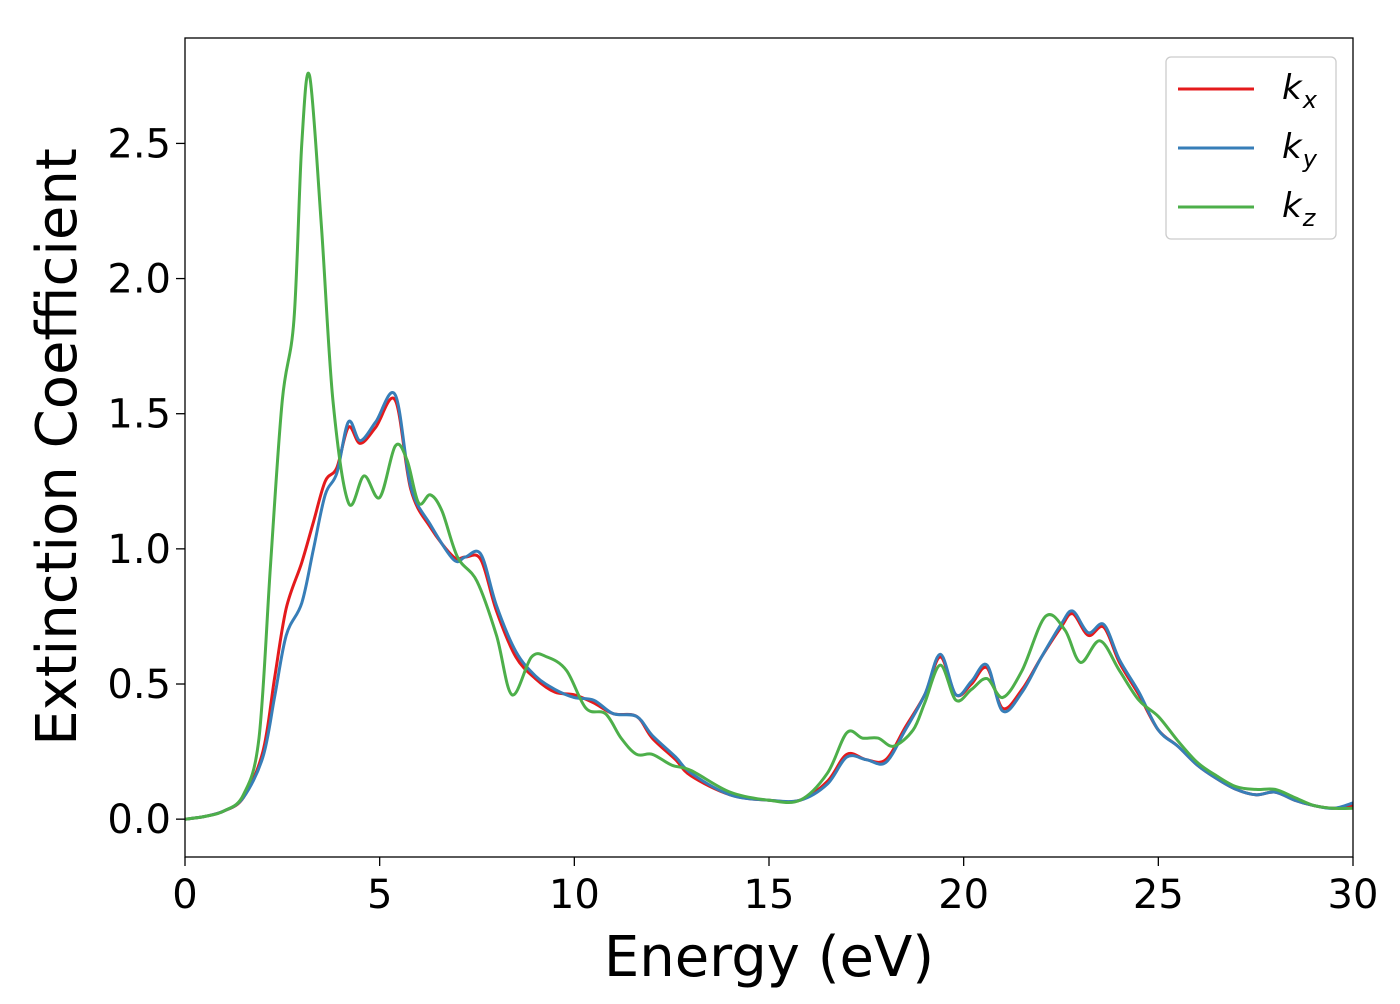  What do you see at coordinates (139, 144) in the screenshot?
I see `y-tick-label: 2.5` at bounding box center [139, 144].